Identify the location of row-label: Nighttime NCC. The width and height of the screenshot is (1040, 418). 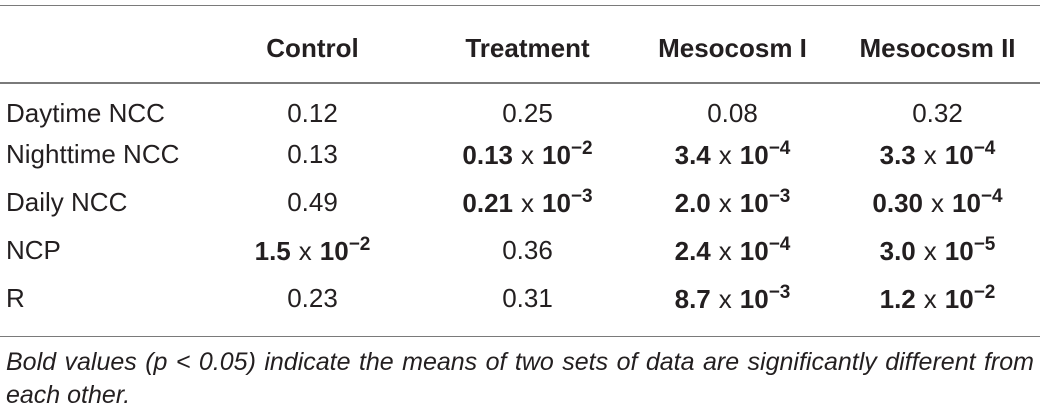
(93, 153).